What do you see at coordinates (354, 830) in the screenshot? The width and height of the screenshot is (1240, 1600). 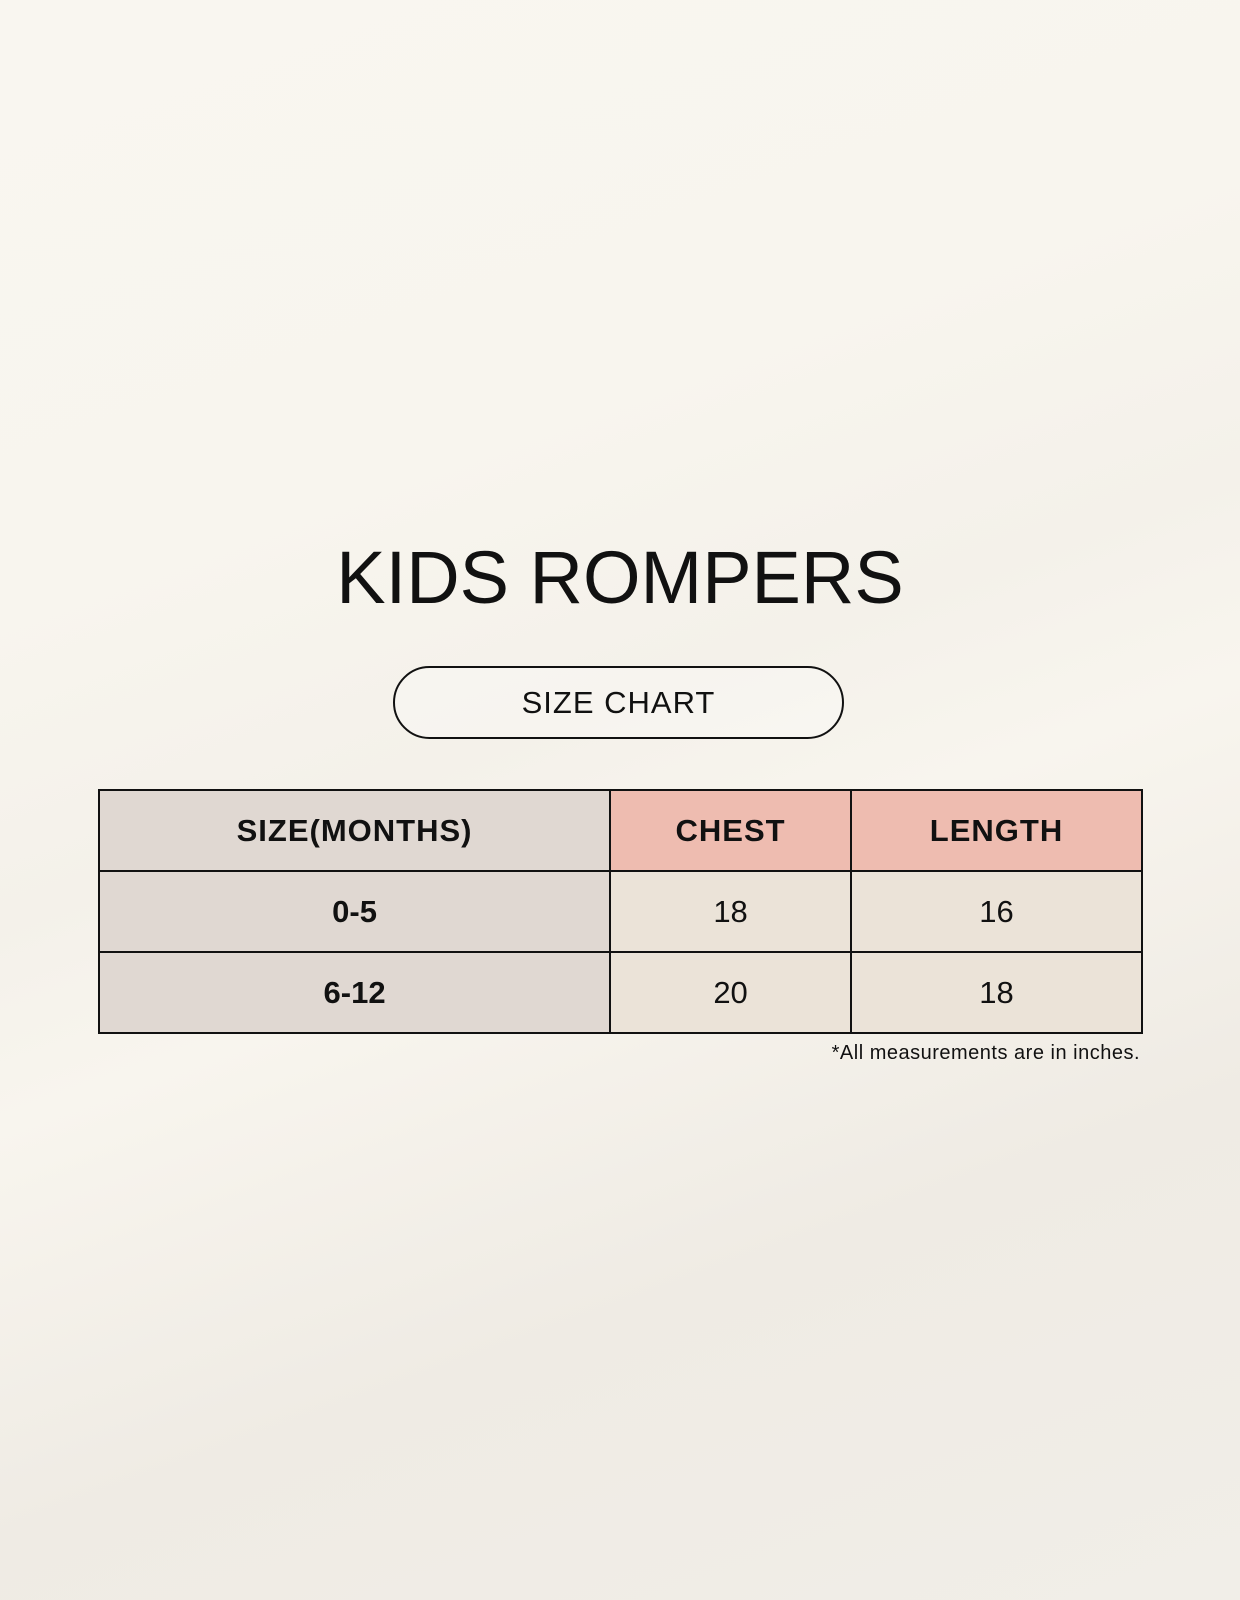 I see `header-size: SIZE(MONTHS)` at bounding box center [354, 830].